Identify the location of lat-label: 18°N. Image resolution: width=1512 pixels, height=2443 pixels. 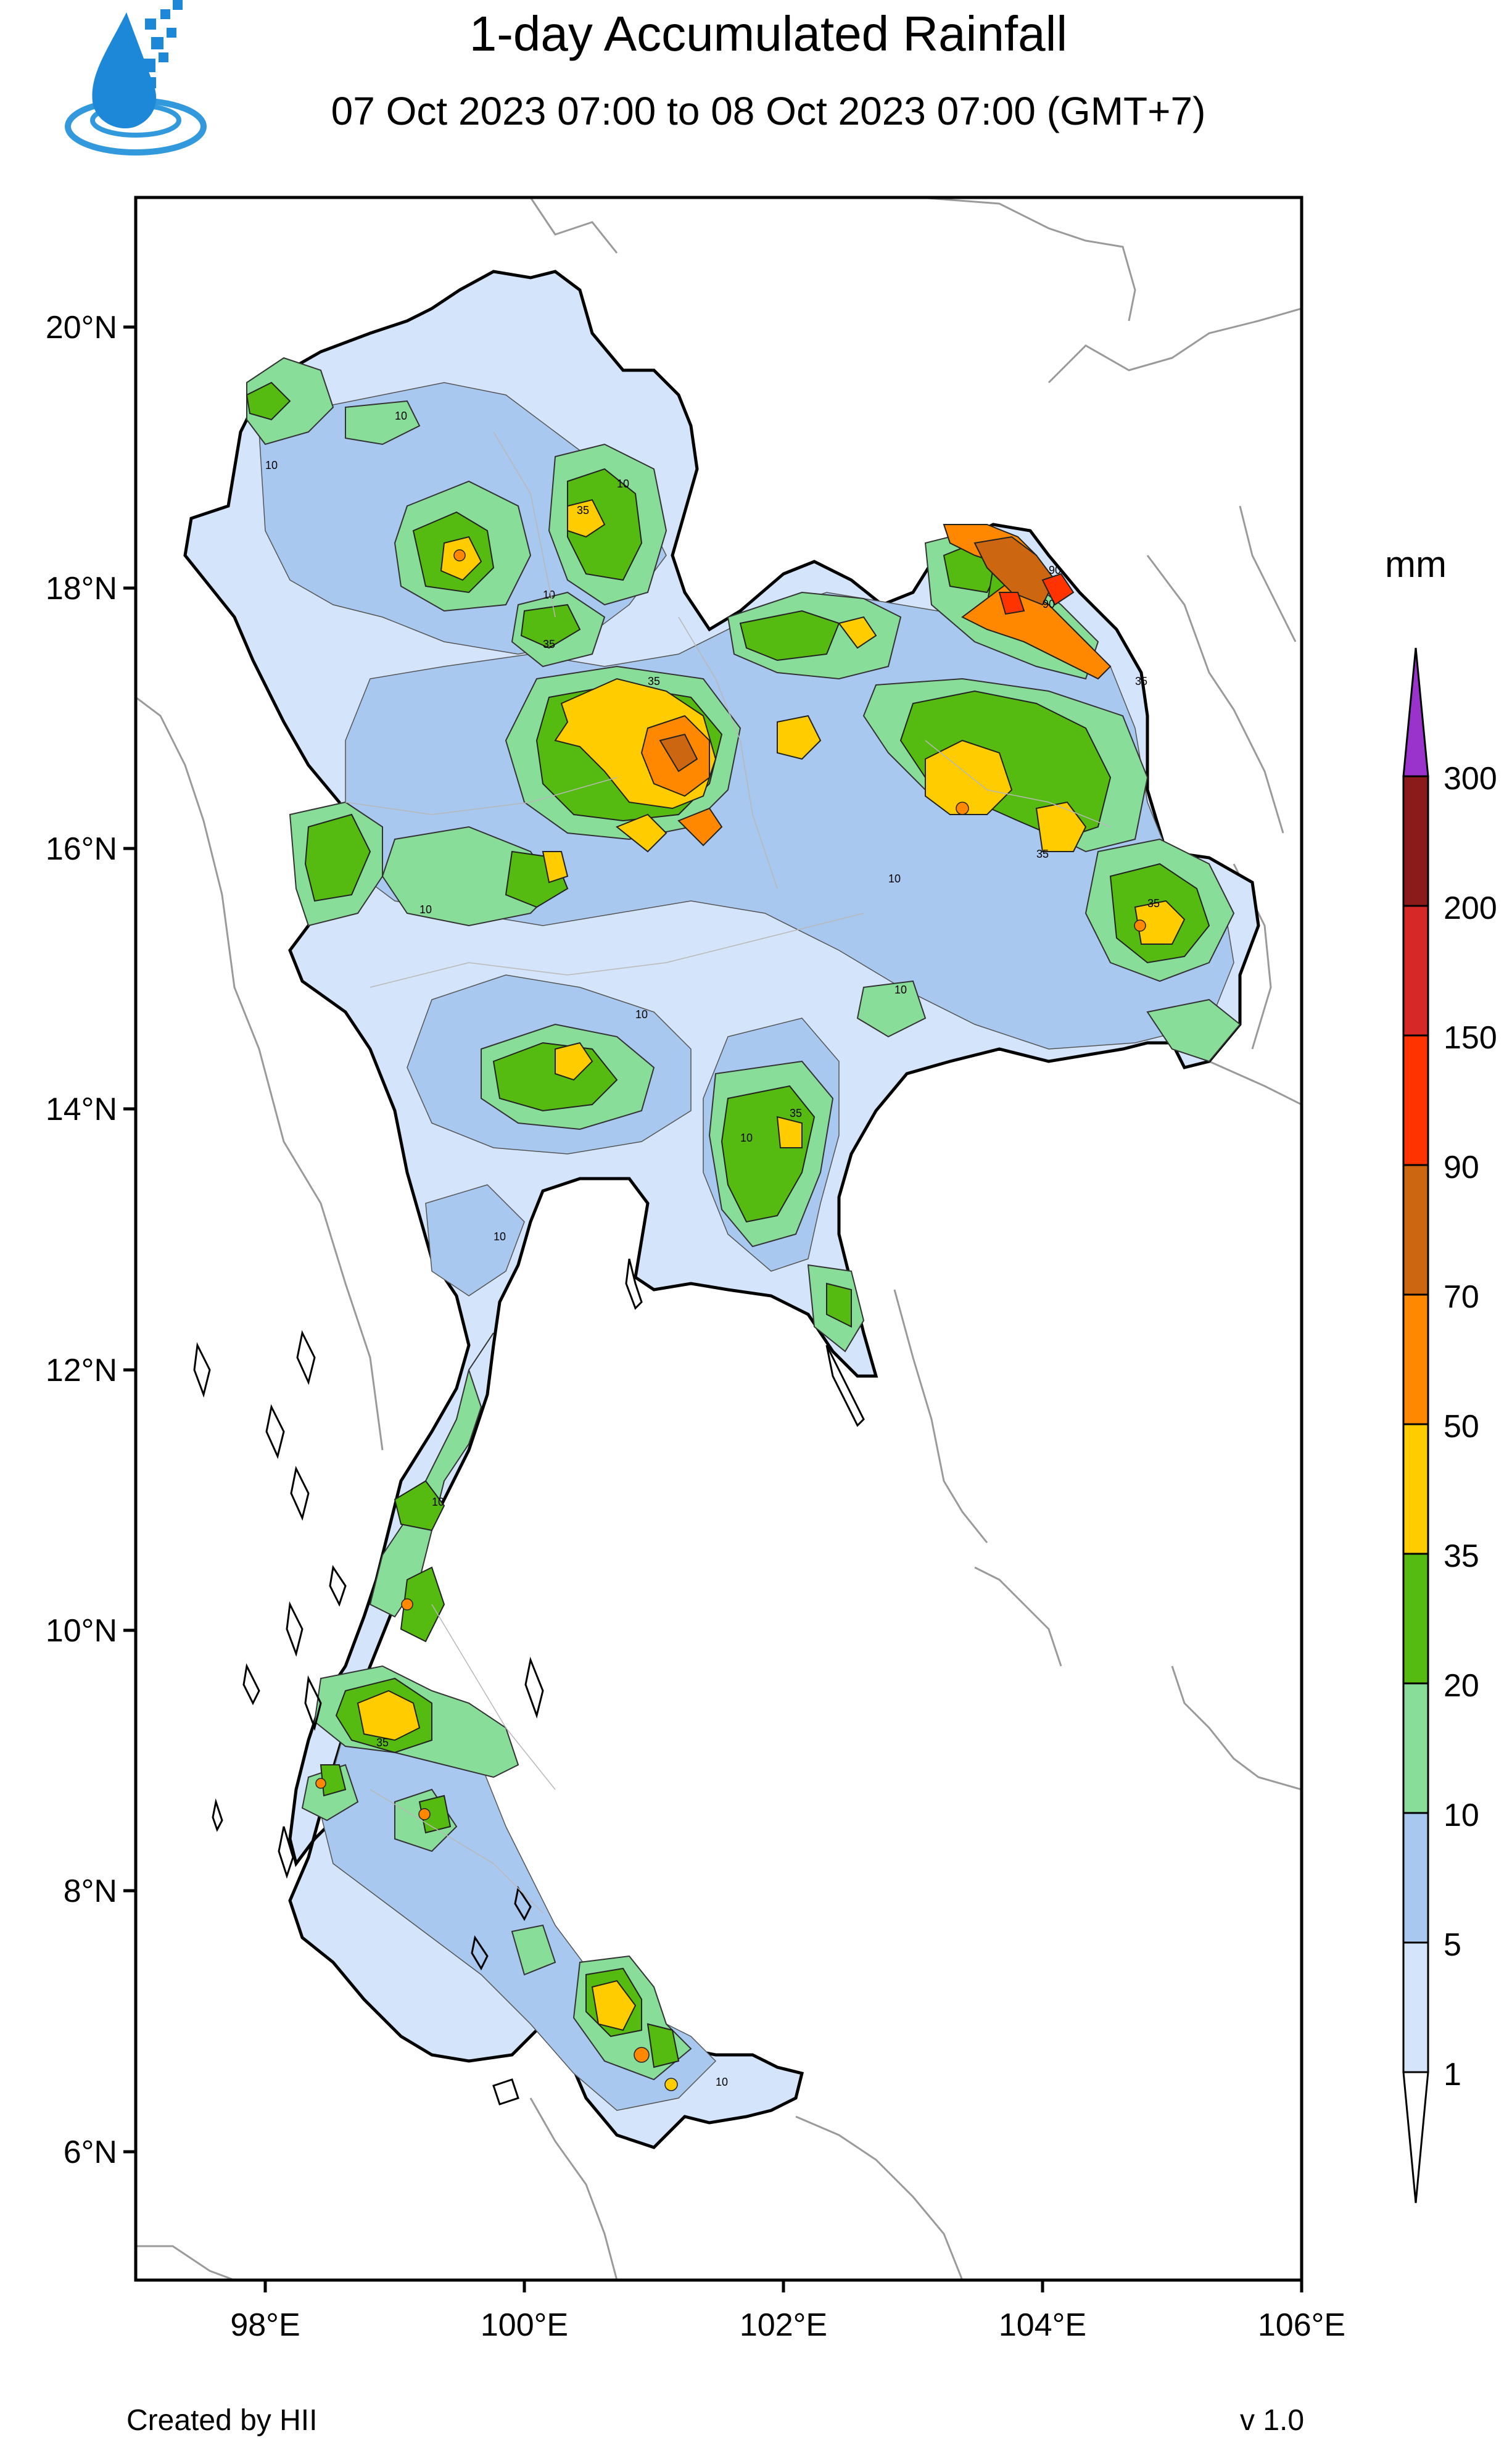
(81, 589).